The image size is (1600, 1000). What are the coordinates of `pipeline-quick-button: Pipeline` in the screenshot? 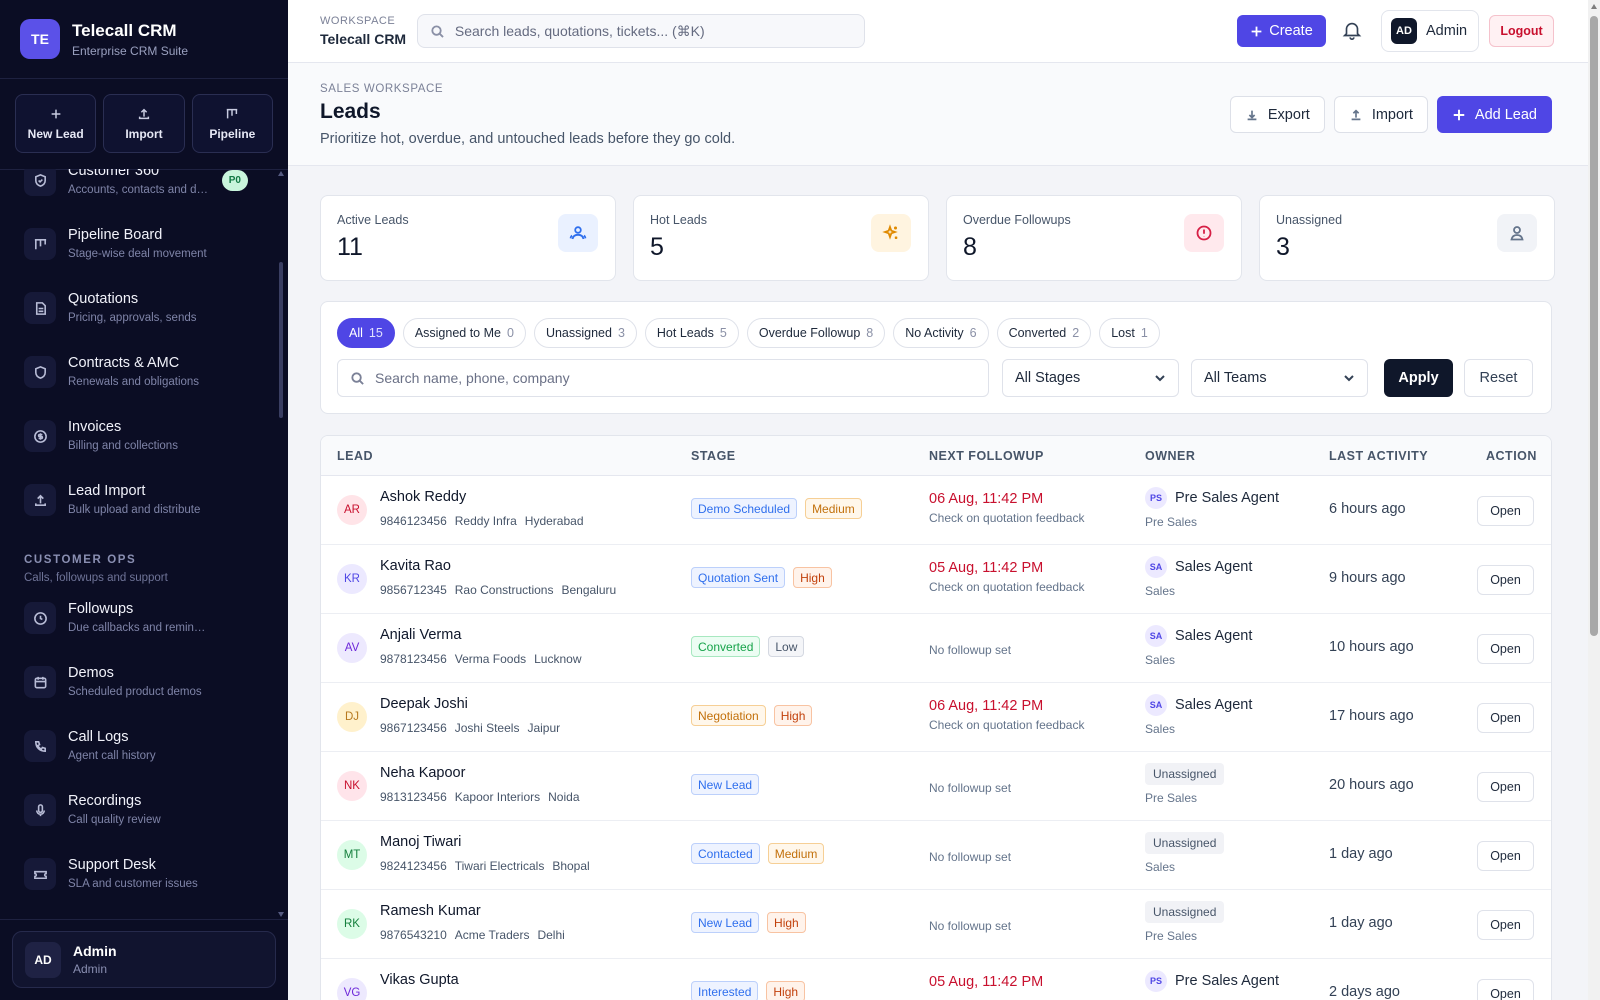 It's located at (232, 123).